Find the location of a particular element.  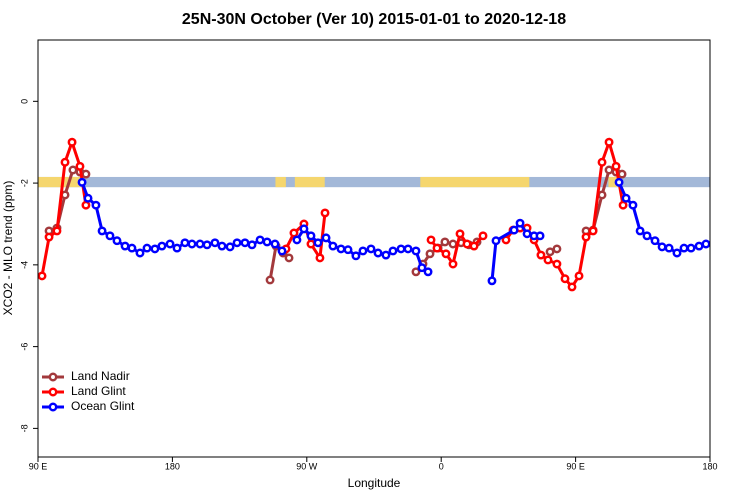

legend-marker is located at coordinates (53, 407).